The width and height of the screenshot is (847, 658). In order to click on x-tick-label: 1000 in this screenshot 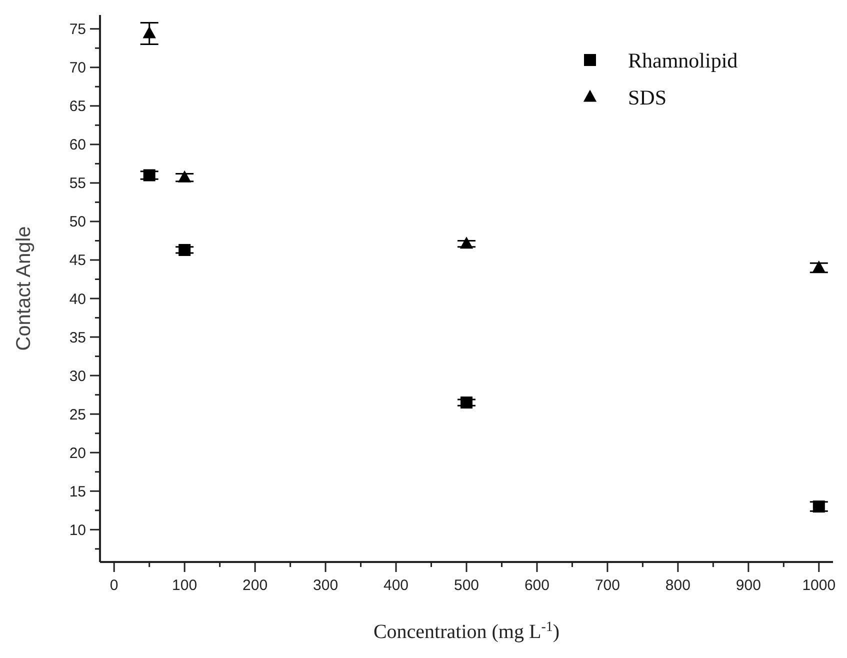, I will do `click(819, 585)`.